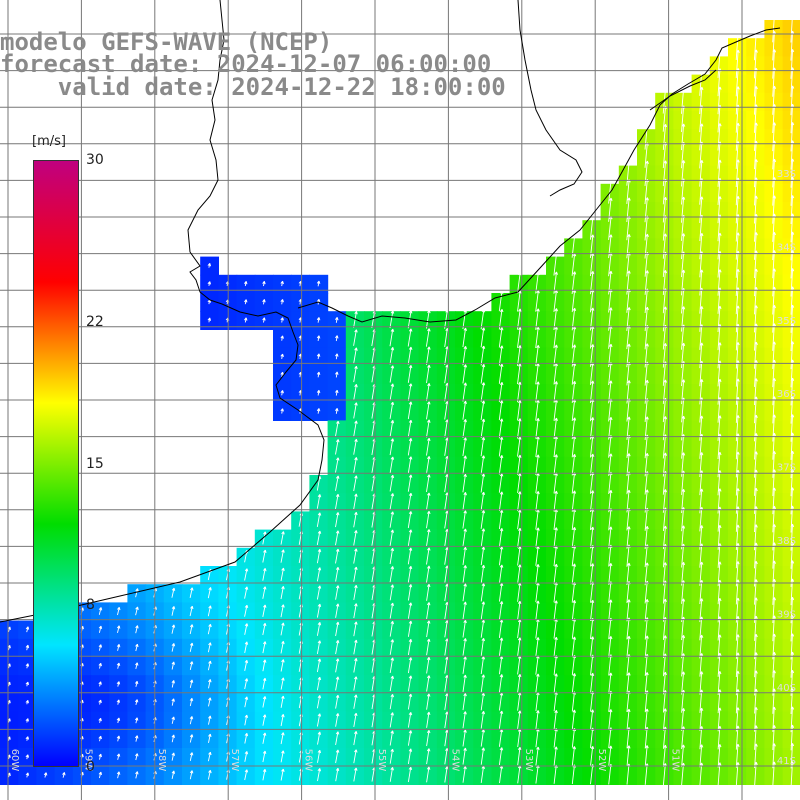 The height and width of the screenshot is (800, 800). What do you see at coordinates (87, 760) in the screenshot?
I see `longitude-label: 59W` at bounding box center [87, 760].